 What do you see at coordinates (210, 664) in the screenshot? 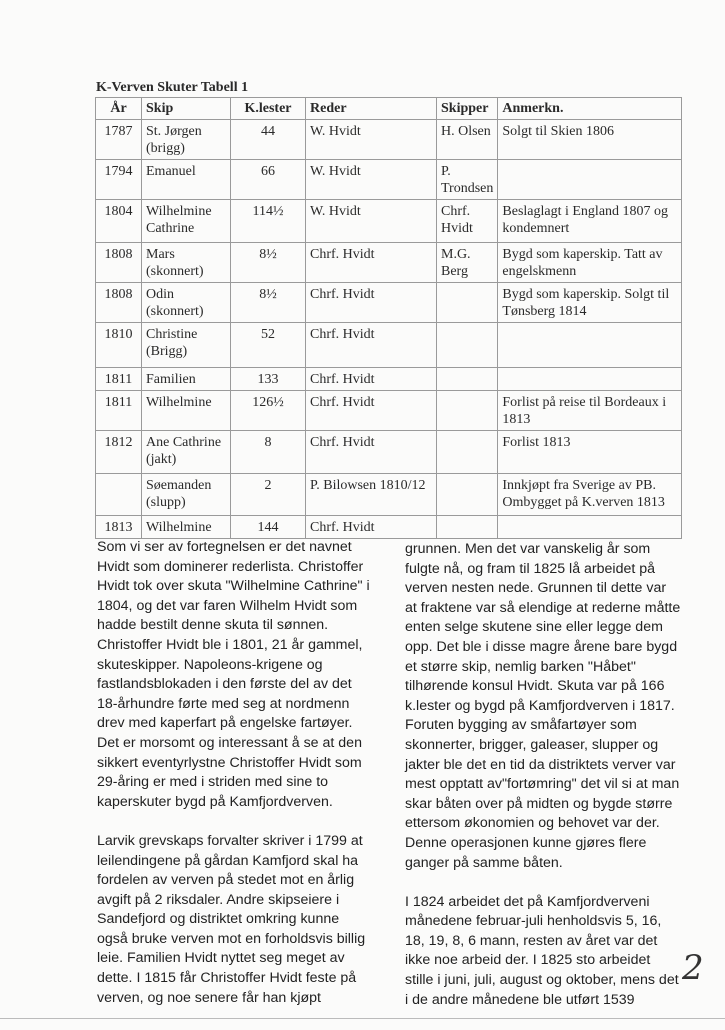
I see `text-line: skuteskipper. Napoleons-krigene og` at bounding box center [210, 664].